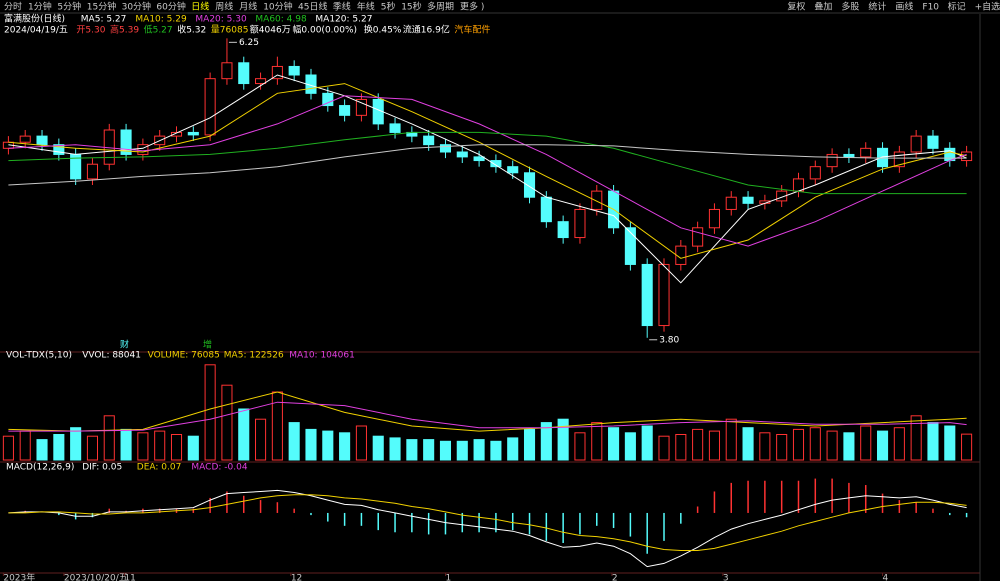 This screenshot has width=1000, height=581. What do you see at coordinates (440, 7) in the screenshot?
I see `toolbar-button: 多周期` at bounding box center [440, 7].